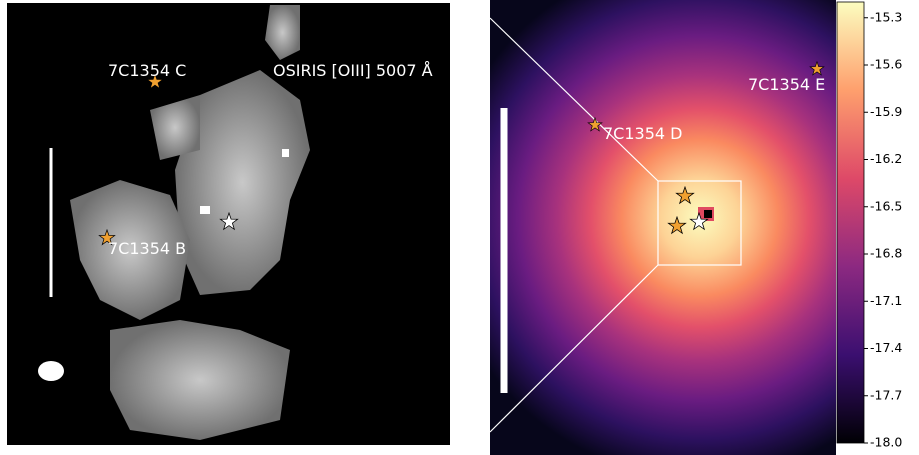  Describe the element at coordinates (886, 394) in the screenshot. I see `colorbar-tick-label: -17.7` at that location.